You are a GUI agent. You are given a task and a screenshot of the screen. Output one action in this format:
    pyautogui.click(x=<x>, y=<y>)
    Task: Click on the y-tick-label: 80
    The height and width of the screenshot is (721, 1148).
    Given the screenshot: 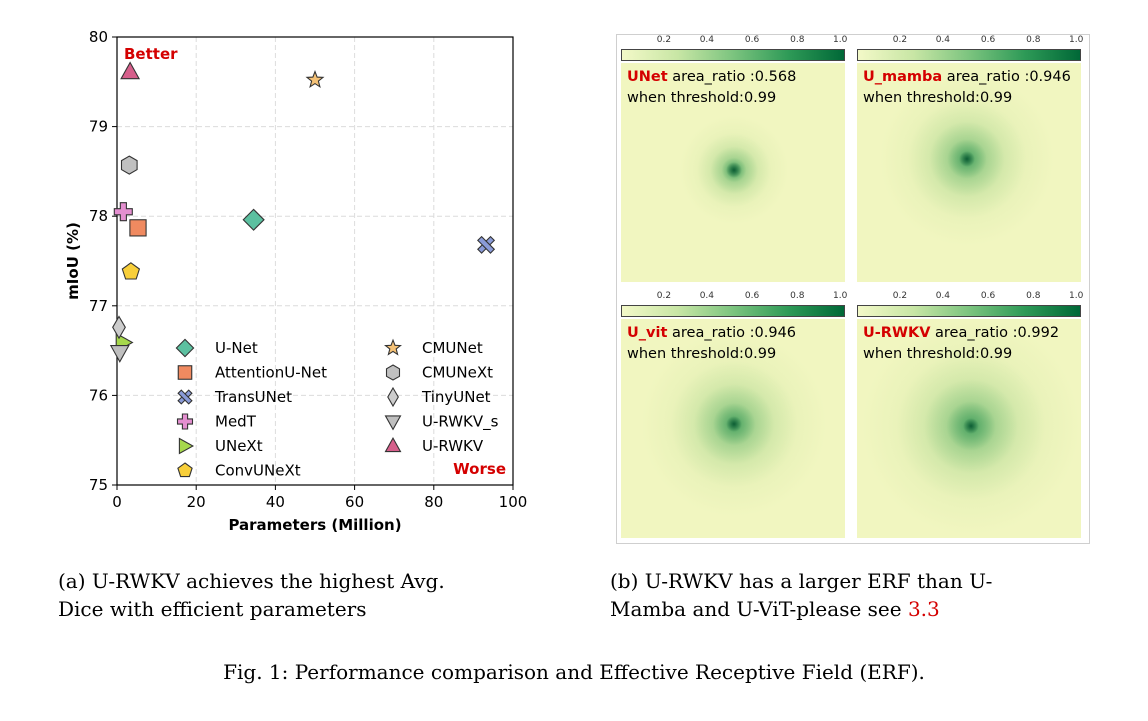 What is the action you would take?
    pyautogui.click(x=98, y=37)
    